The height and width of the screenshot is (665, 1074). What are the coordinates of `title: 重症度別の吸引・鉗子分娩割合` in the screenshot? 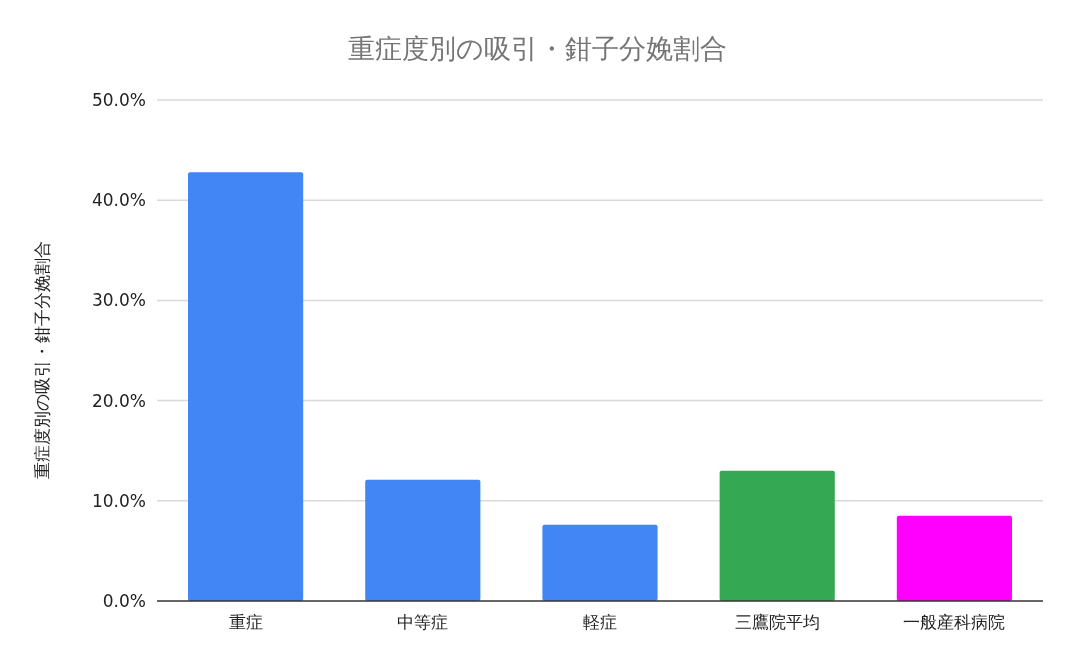 It's located at (537, 48).